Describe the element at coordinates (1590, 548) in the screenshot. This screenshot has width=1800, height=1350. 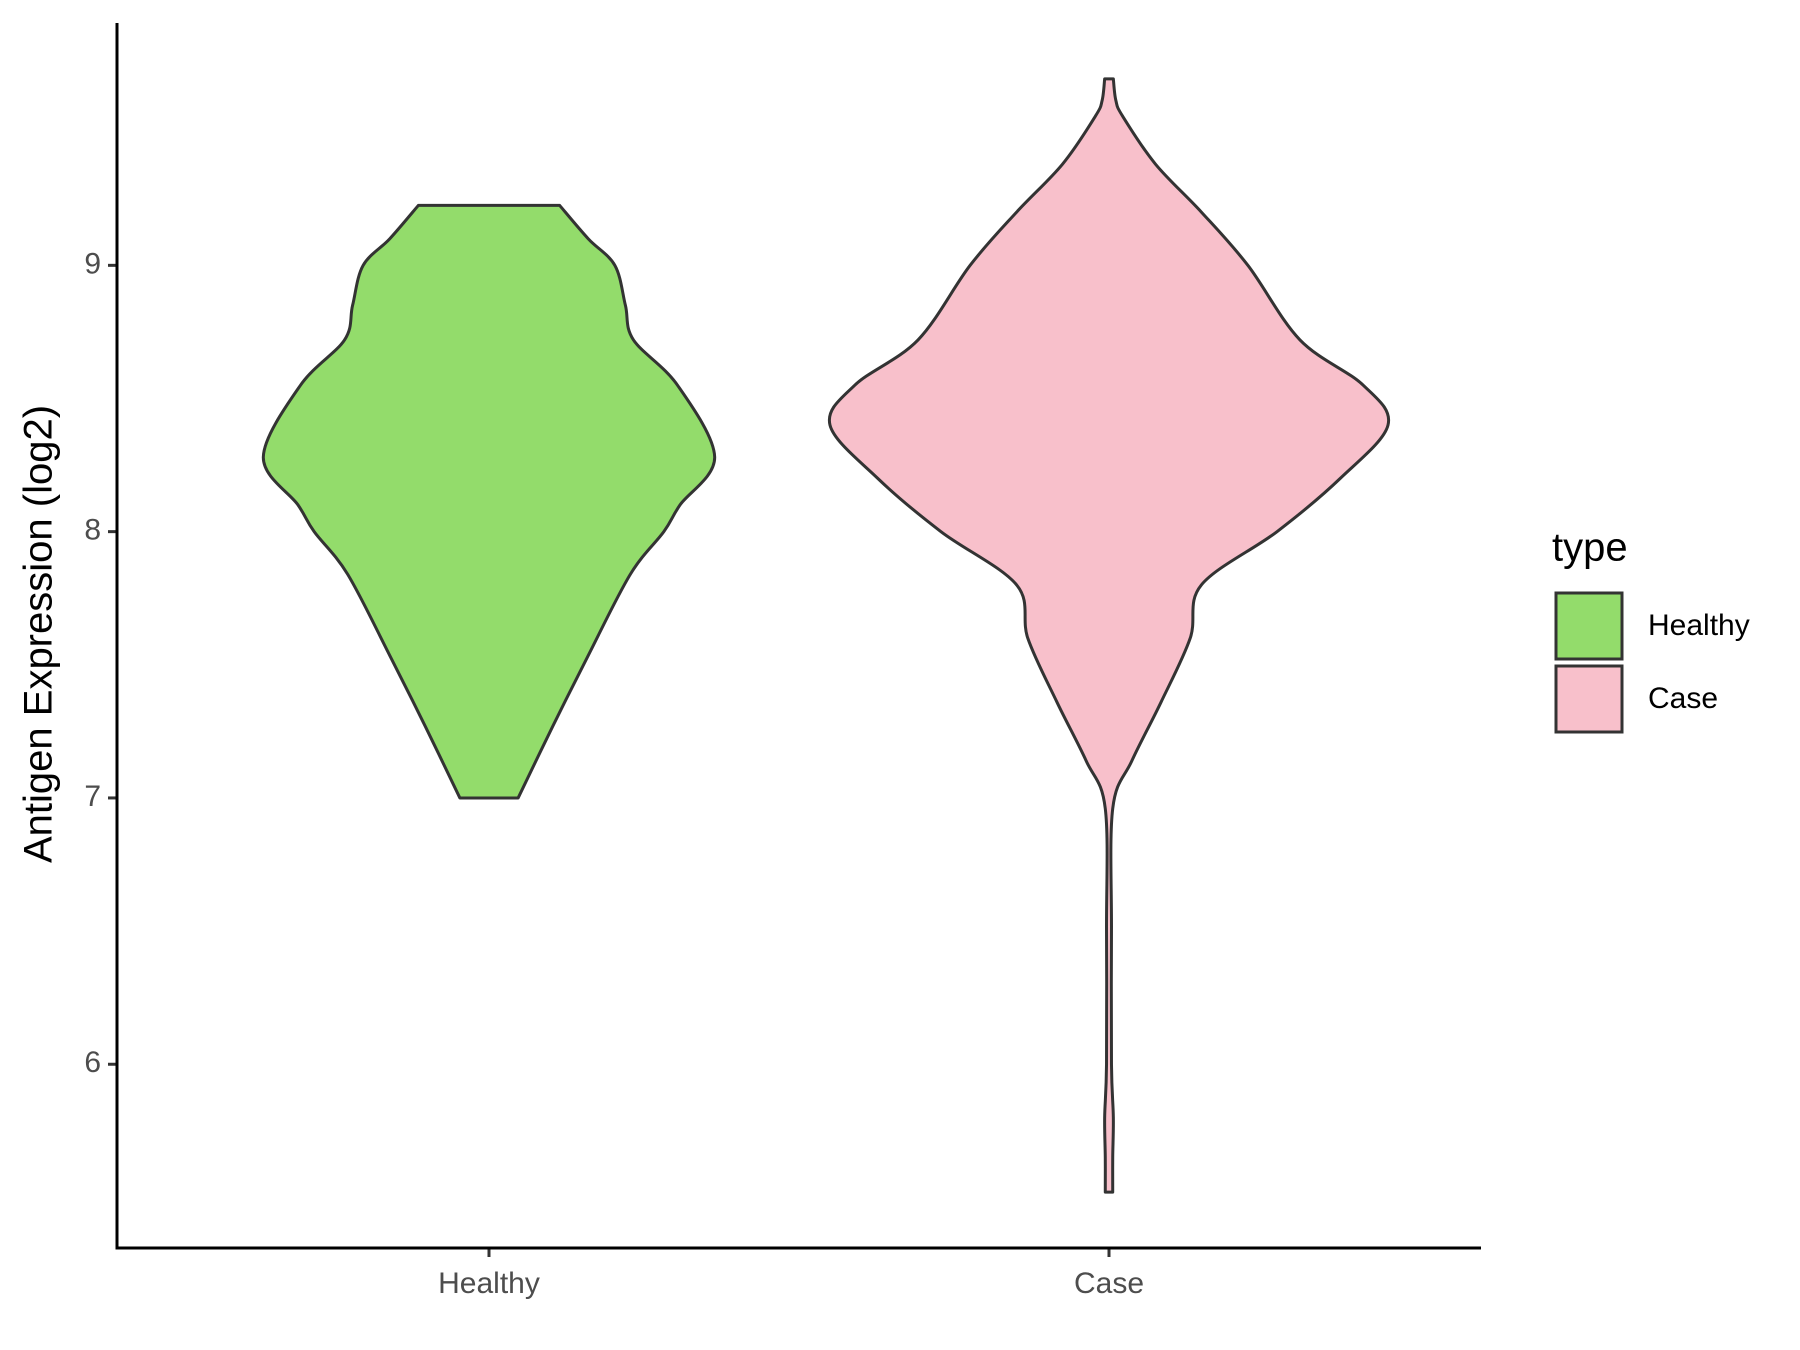
I see `legend-title: type` at that location.